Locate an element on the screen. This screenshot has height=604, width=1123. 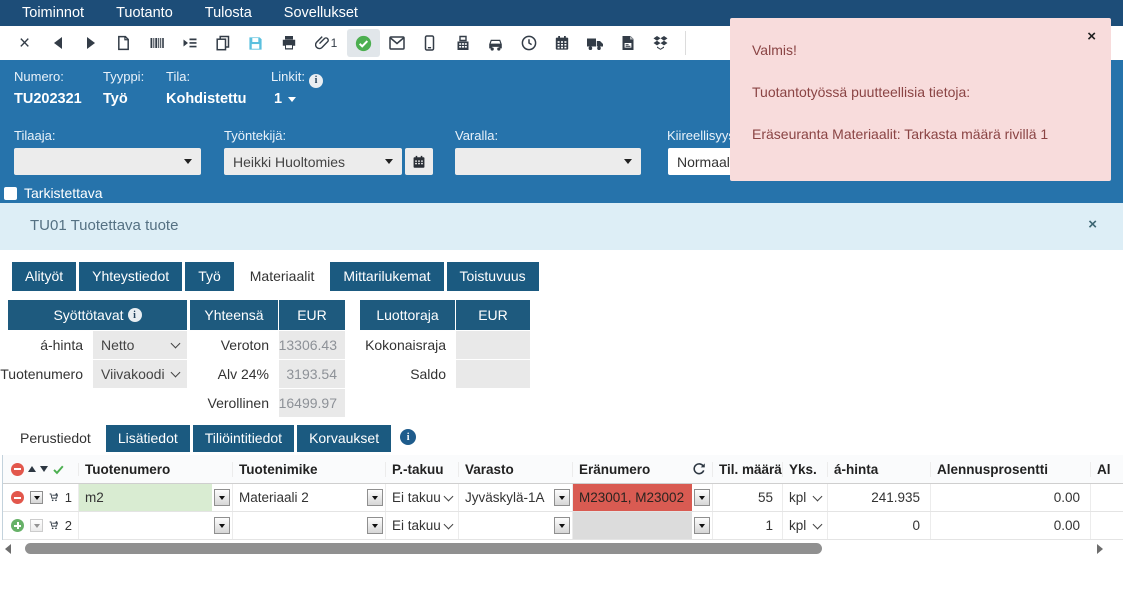
a-hinta-cell: 0 is located at coordinates (879, 525).